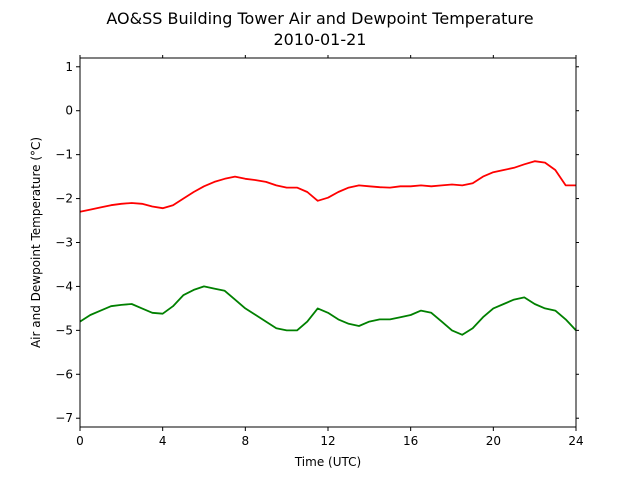 This screenshot has height=480, width=640. What do you see at coordinates (246, 441) in the screenshot?
I see `x-tick-label: 8` at bounding box center [246, 441].